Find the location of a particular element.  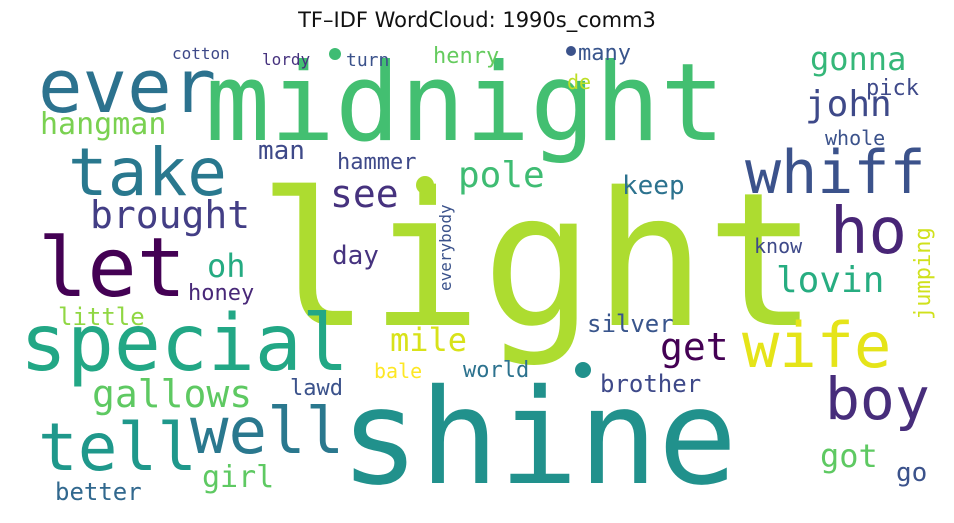

word-go: go is located at coordinates (912, 473).